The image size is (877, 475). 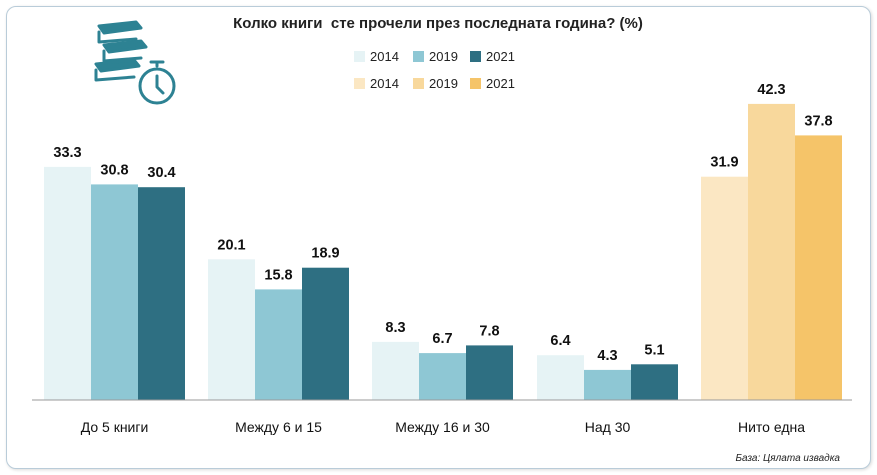 I want to click on bar-3-2014, so click(x=560, y=377).